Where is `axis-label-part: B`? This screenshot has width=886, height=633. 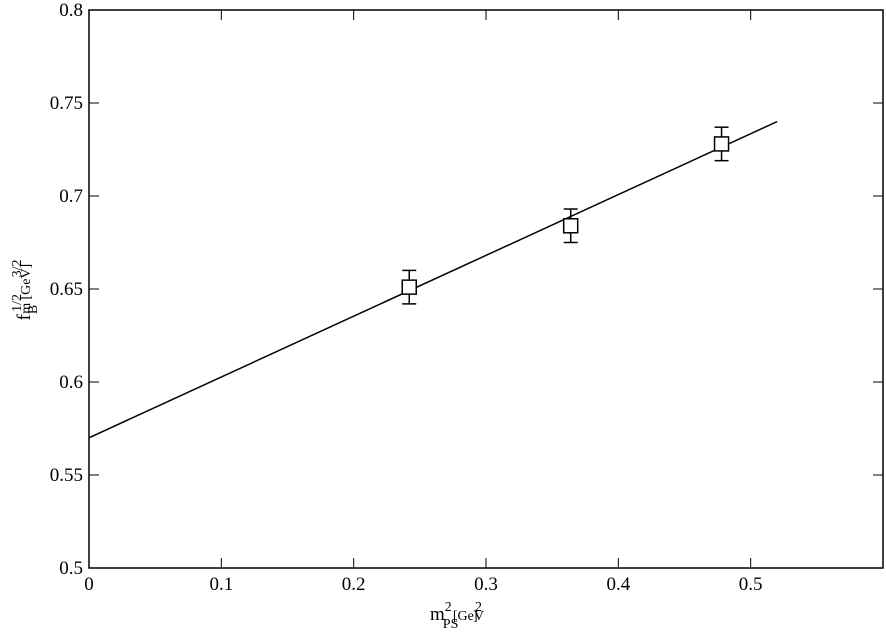
axis-label-part: B is located at coordinates (33, 309).